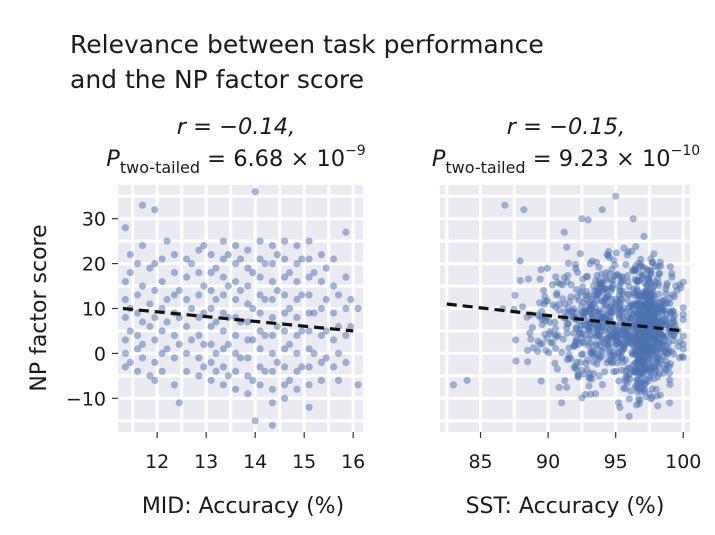  What do you see at coordinates (565, 317) in the screenshot?
I see `right-trend-line` at bounding box center [565, 317].